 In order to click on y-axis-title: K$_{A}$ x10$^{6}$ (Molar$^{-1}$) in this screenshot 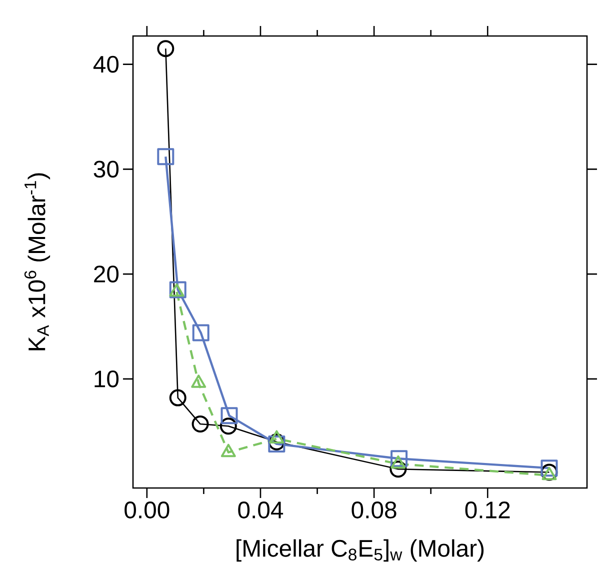, I will do `click(37, 261)`.